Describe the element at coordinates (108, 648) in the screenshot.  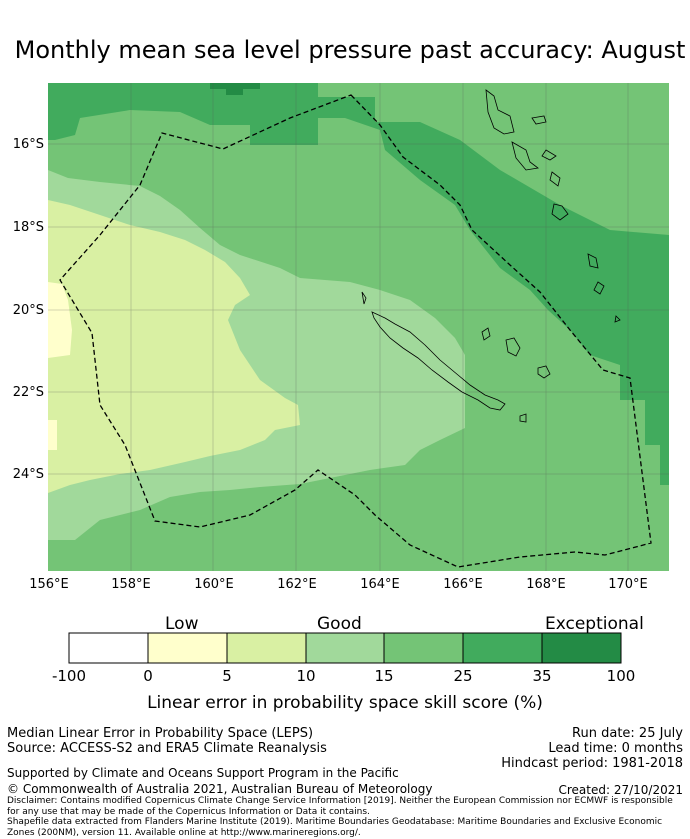
I see `colorbar-bin-none` at that location.